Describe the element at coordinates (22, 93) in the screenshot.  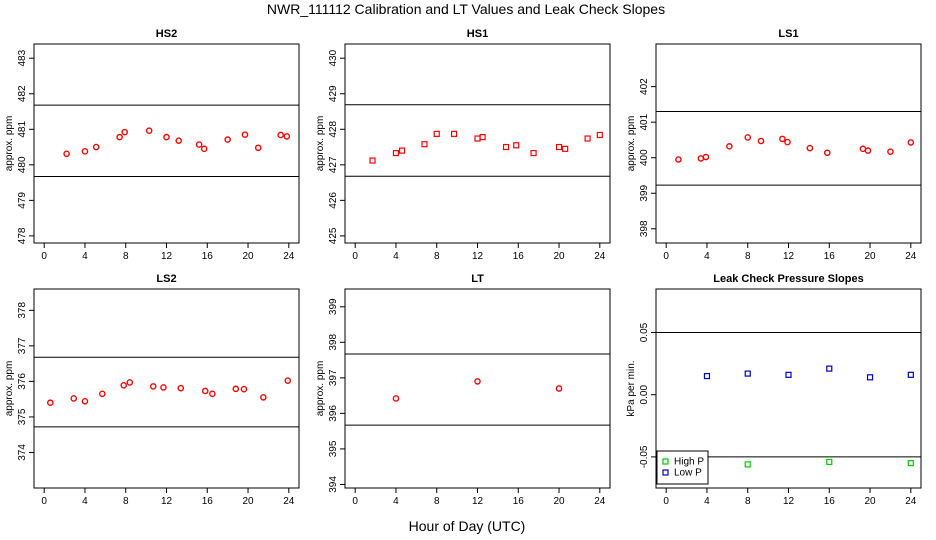
I see `y-tick-label: 482` at that location.